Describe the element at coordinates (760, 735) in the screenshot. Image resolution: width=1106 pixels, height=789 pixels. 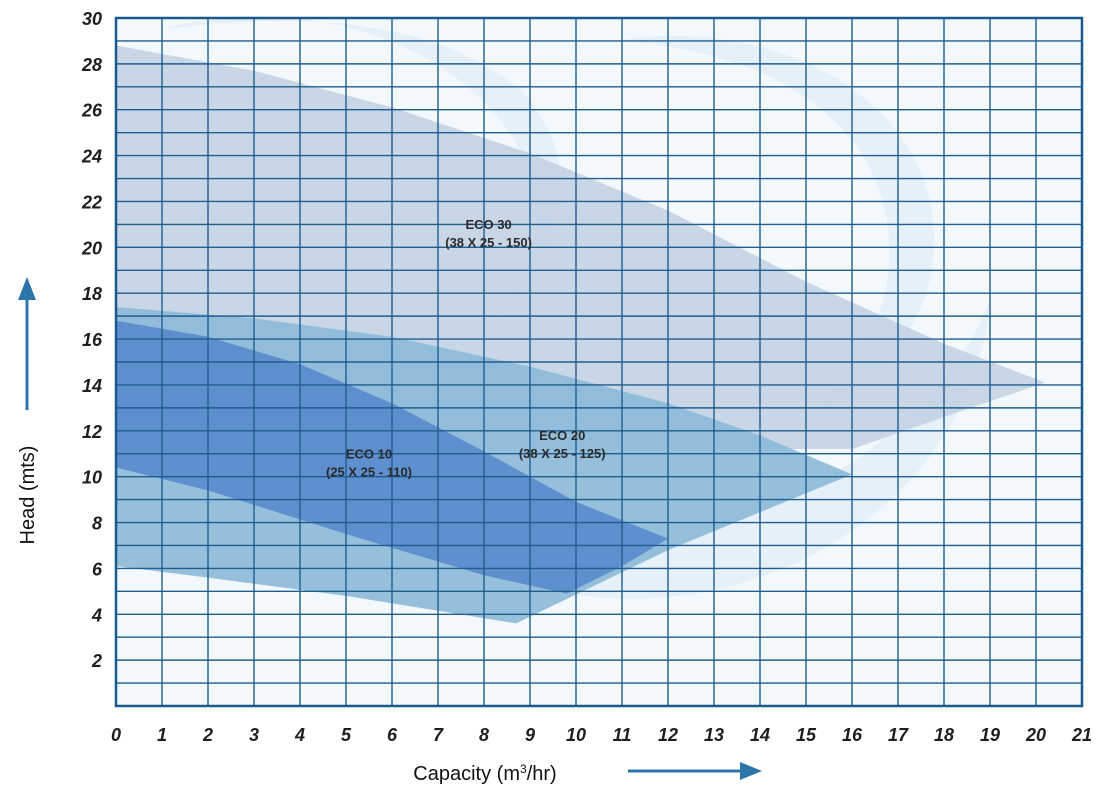
I see `x-tick-label: 14` at that location.